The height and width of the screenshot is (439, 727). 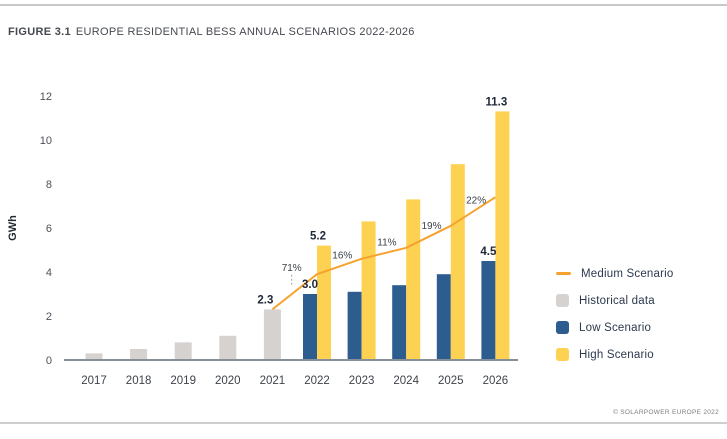 I want to click on copyright-text: © SOLARPOWER EUROPE 2022, so click(x=666, y=412).